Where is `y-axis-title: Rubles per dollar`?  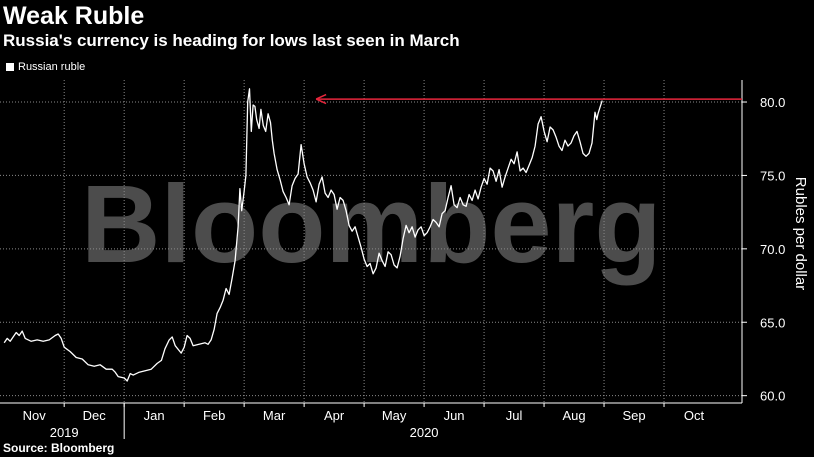
y-axis-title: Rubles per dollar is located at coordinates (800, 233).